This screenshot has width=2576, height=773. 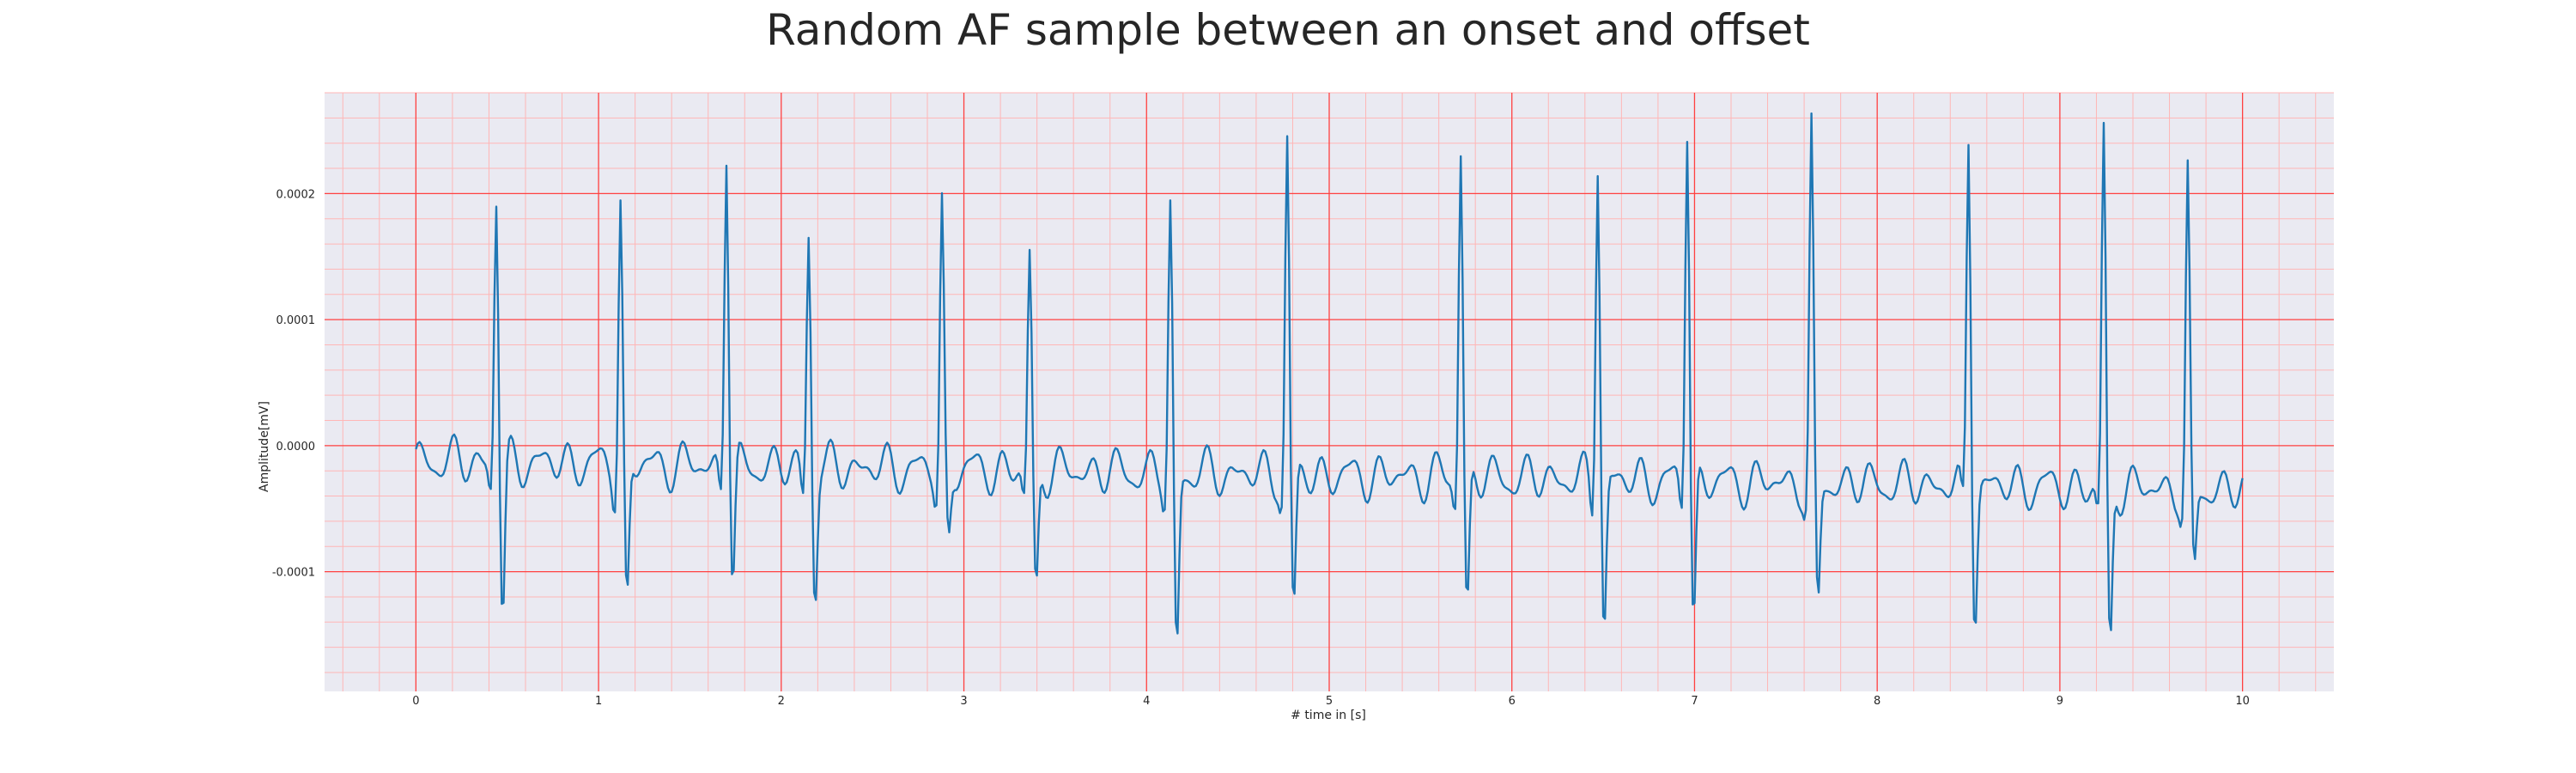 What do you see at coordinates (781, 701) in the screenshot?
I see `x-tick-label: 2` at bounding box center [781, 701].